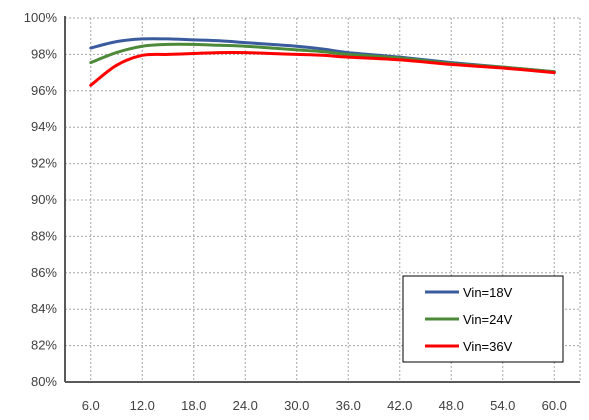 The height and width of the screenshot is (420, 589). I want to click on y-tick-label: 84%, so click(44, 308).